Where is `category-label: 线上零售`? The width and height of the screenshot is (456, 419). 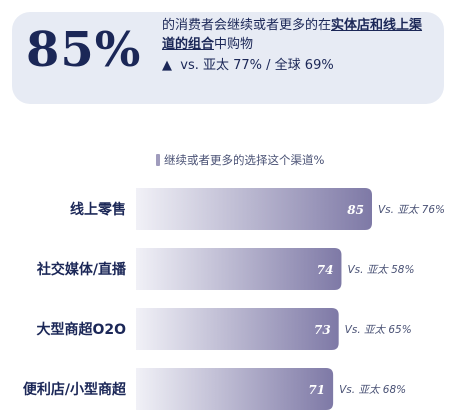 category-label: 线上零售 is located at coordinates (98, 209).